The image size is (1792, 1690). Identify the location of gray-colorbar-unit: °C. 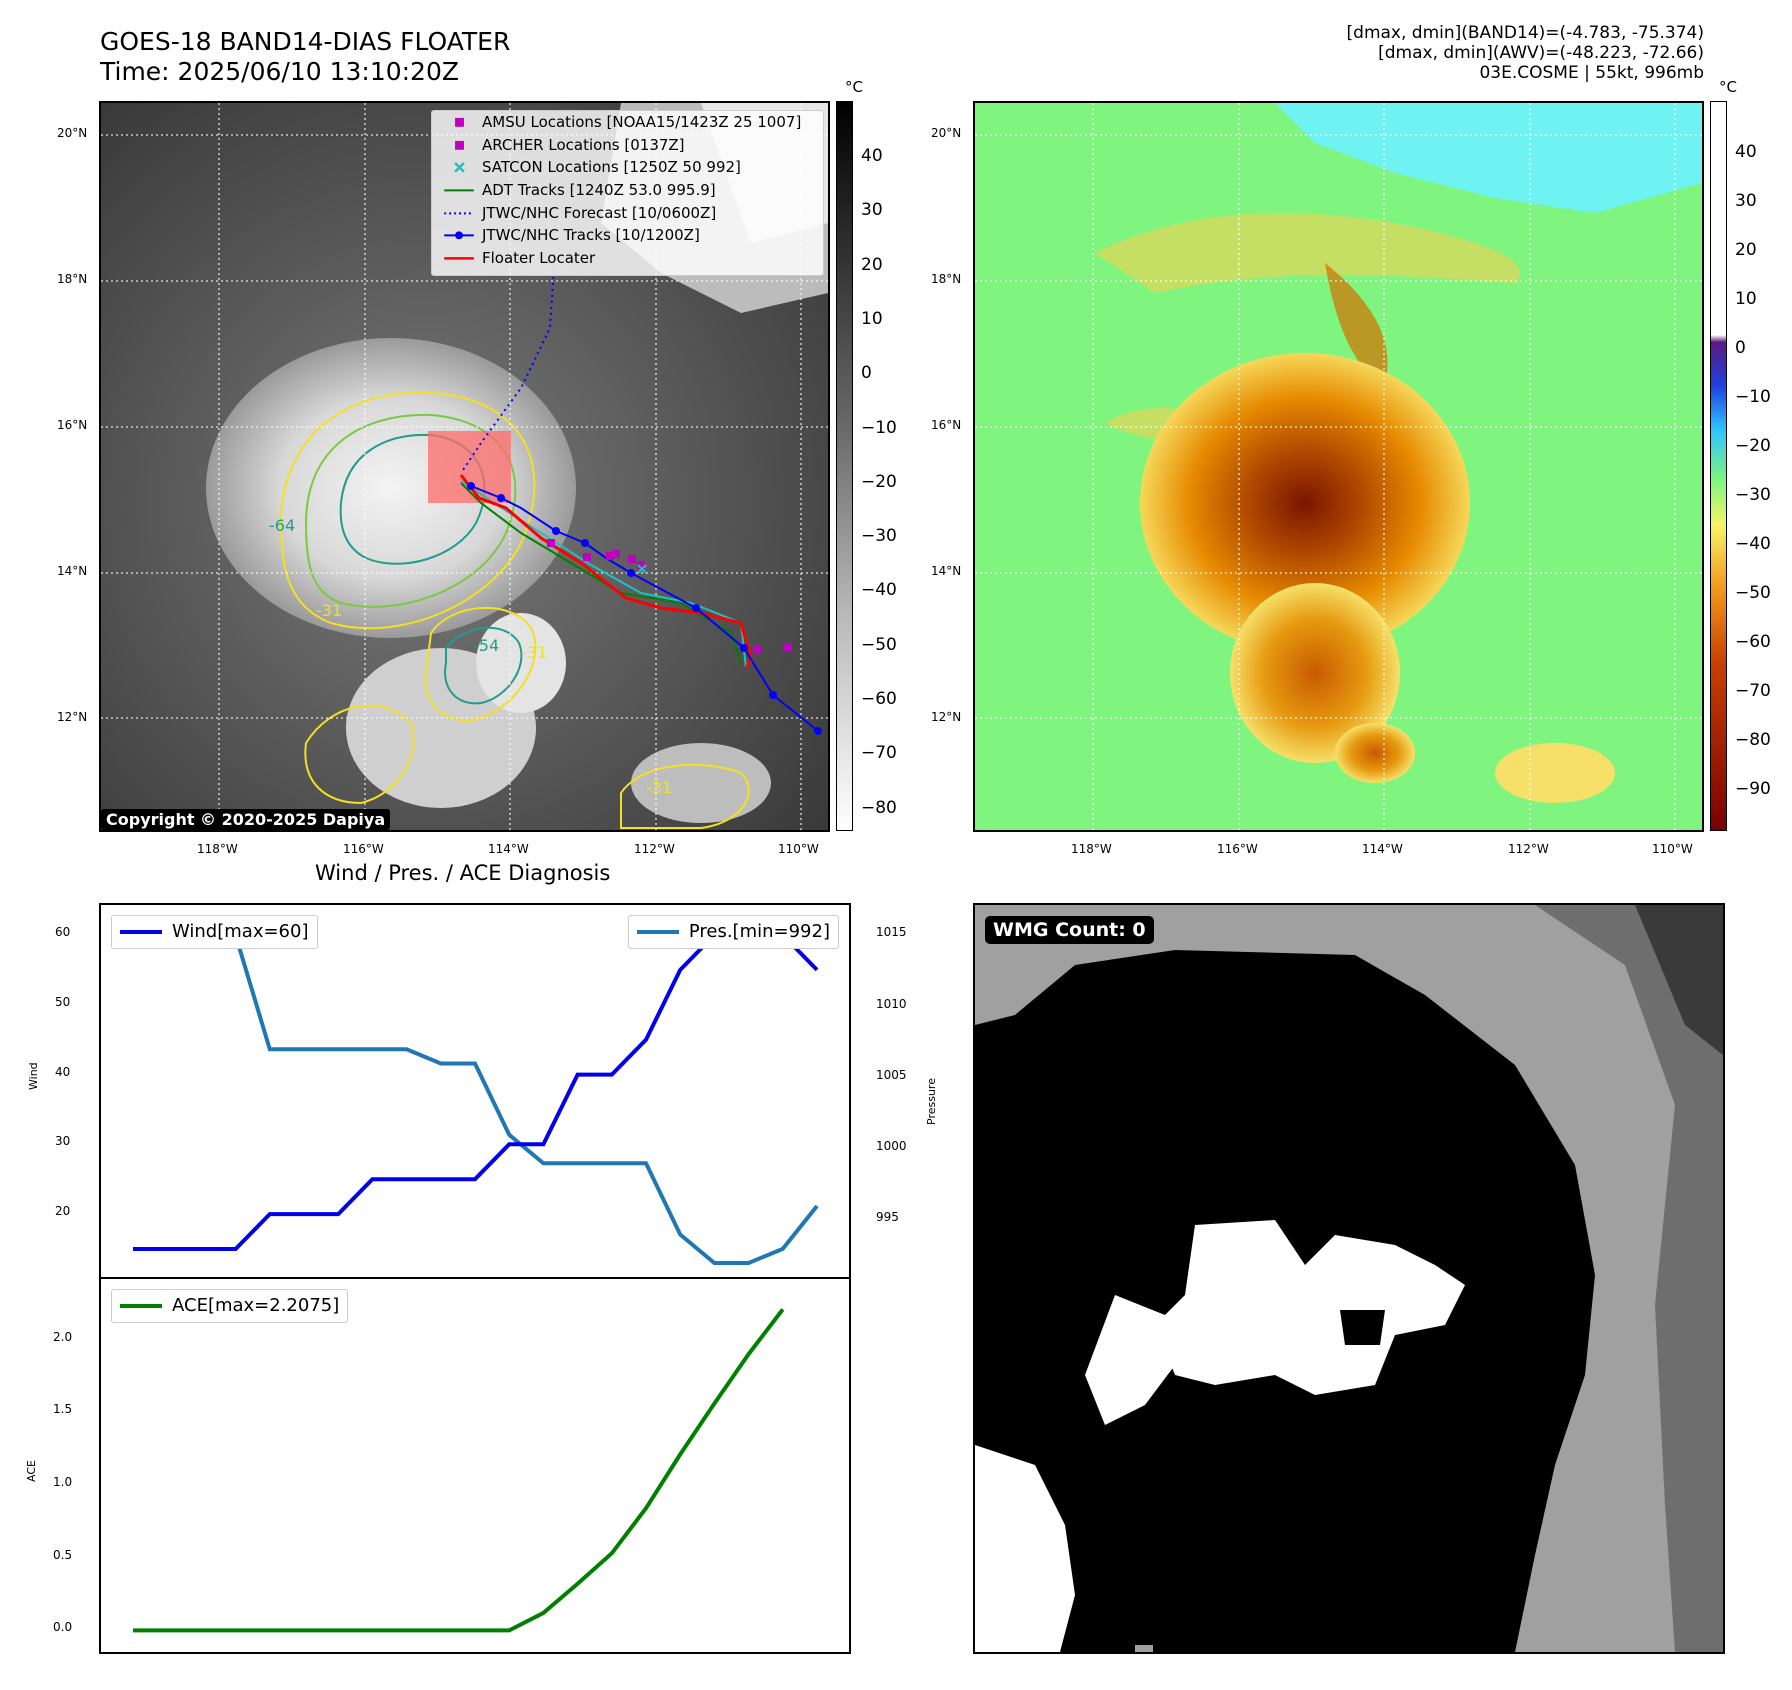
(854, 87).